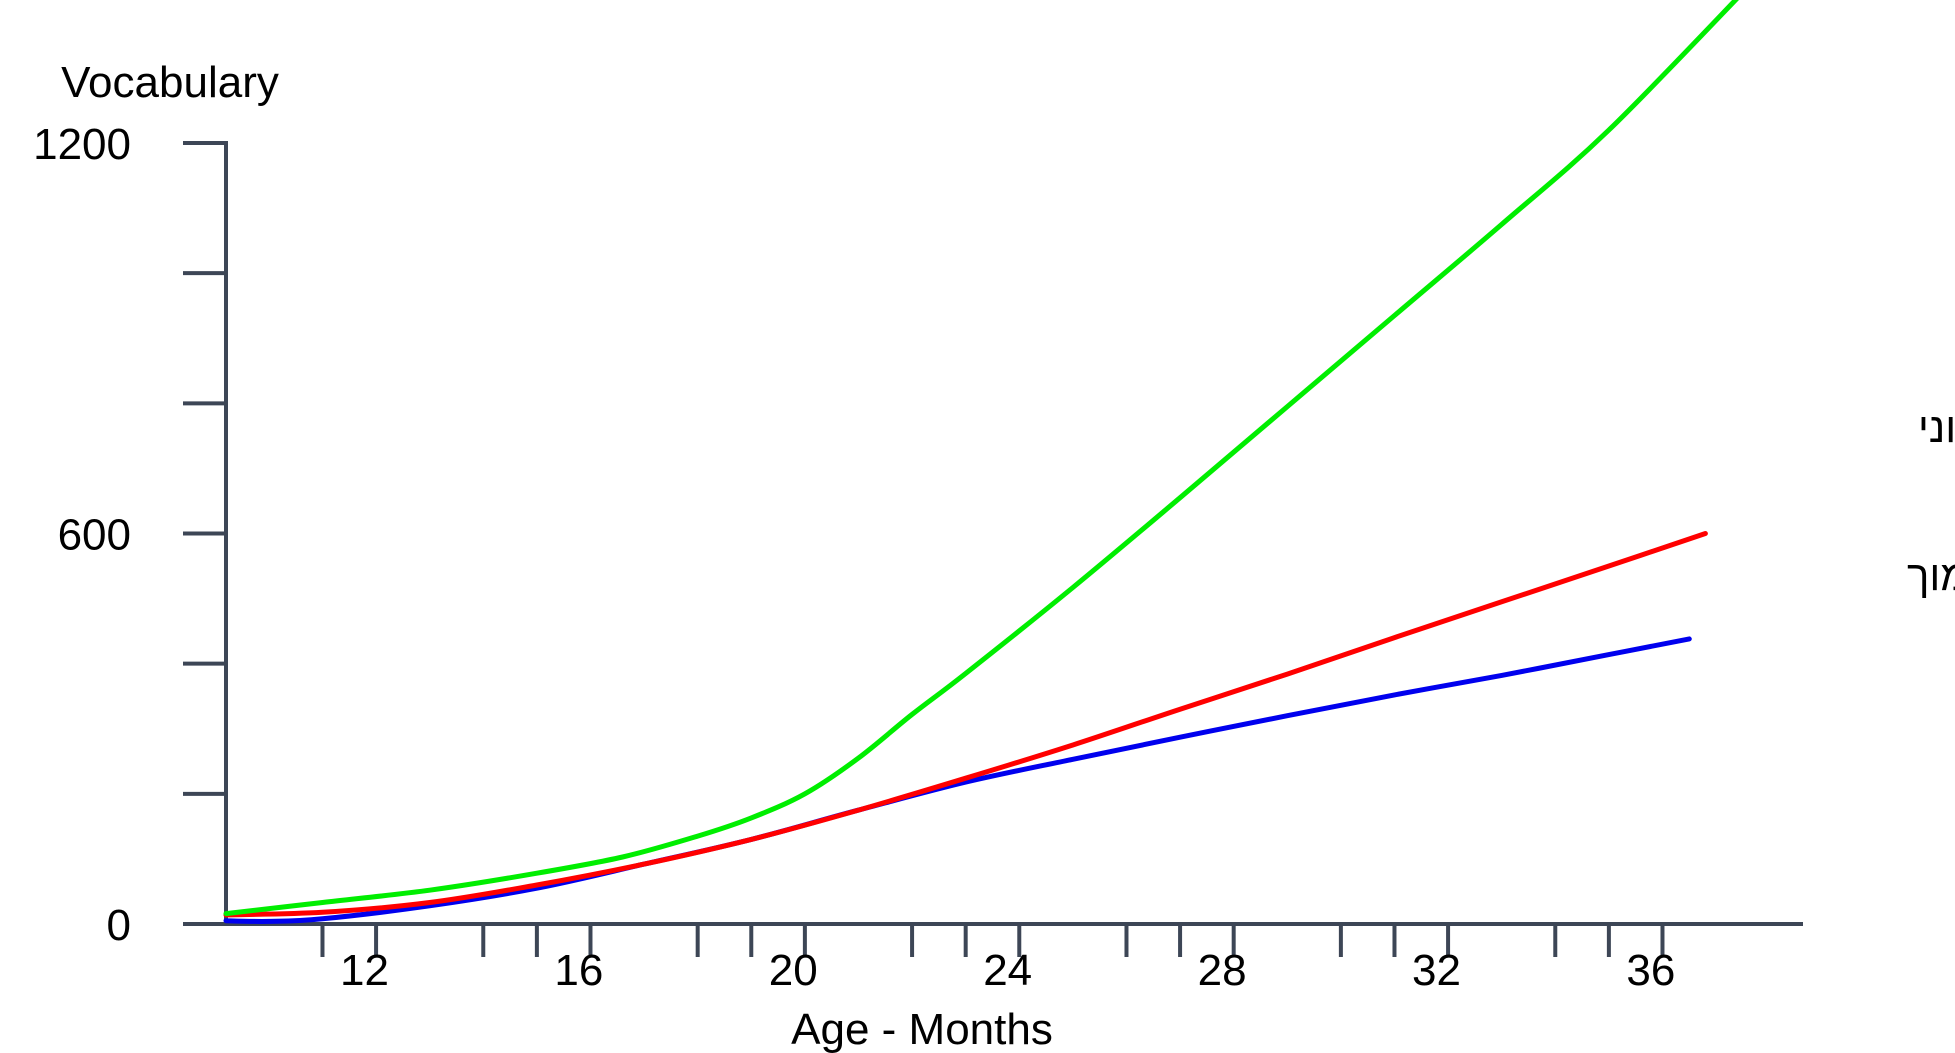 The width and height of the screenshot is (1955, 1053). What do you see at coordinates (364, 970) in the screenshot?
I see `x-tick-label: 12` at bounding box center [364, 970].